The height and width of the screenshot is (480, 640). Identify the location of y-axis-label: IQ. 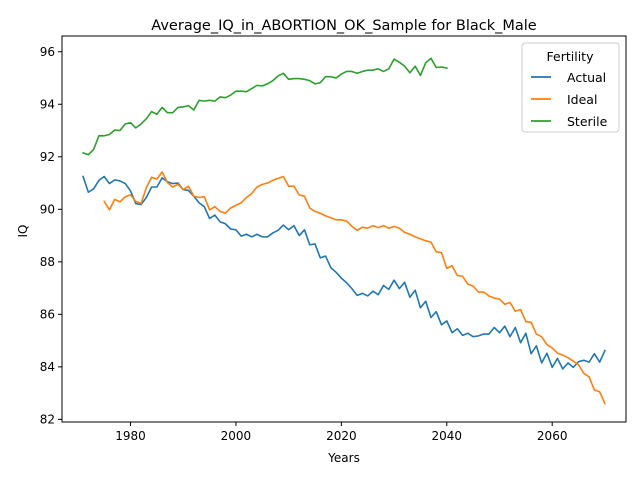
(23, 231).